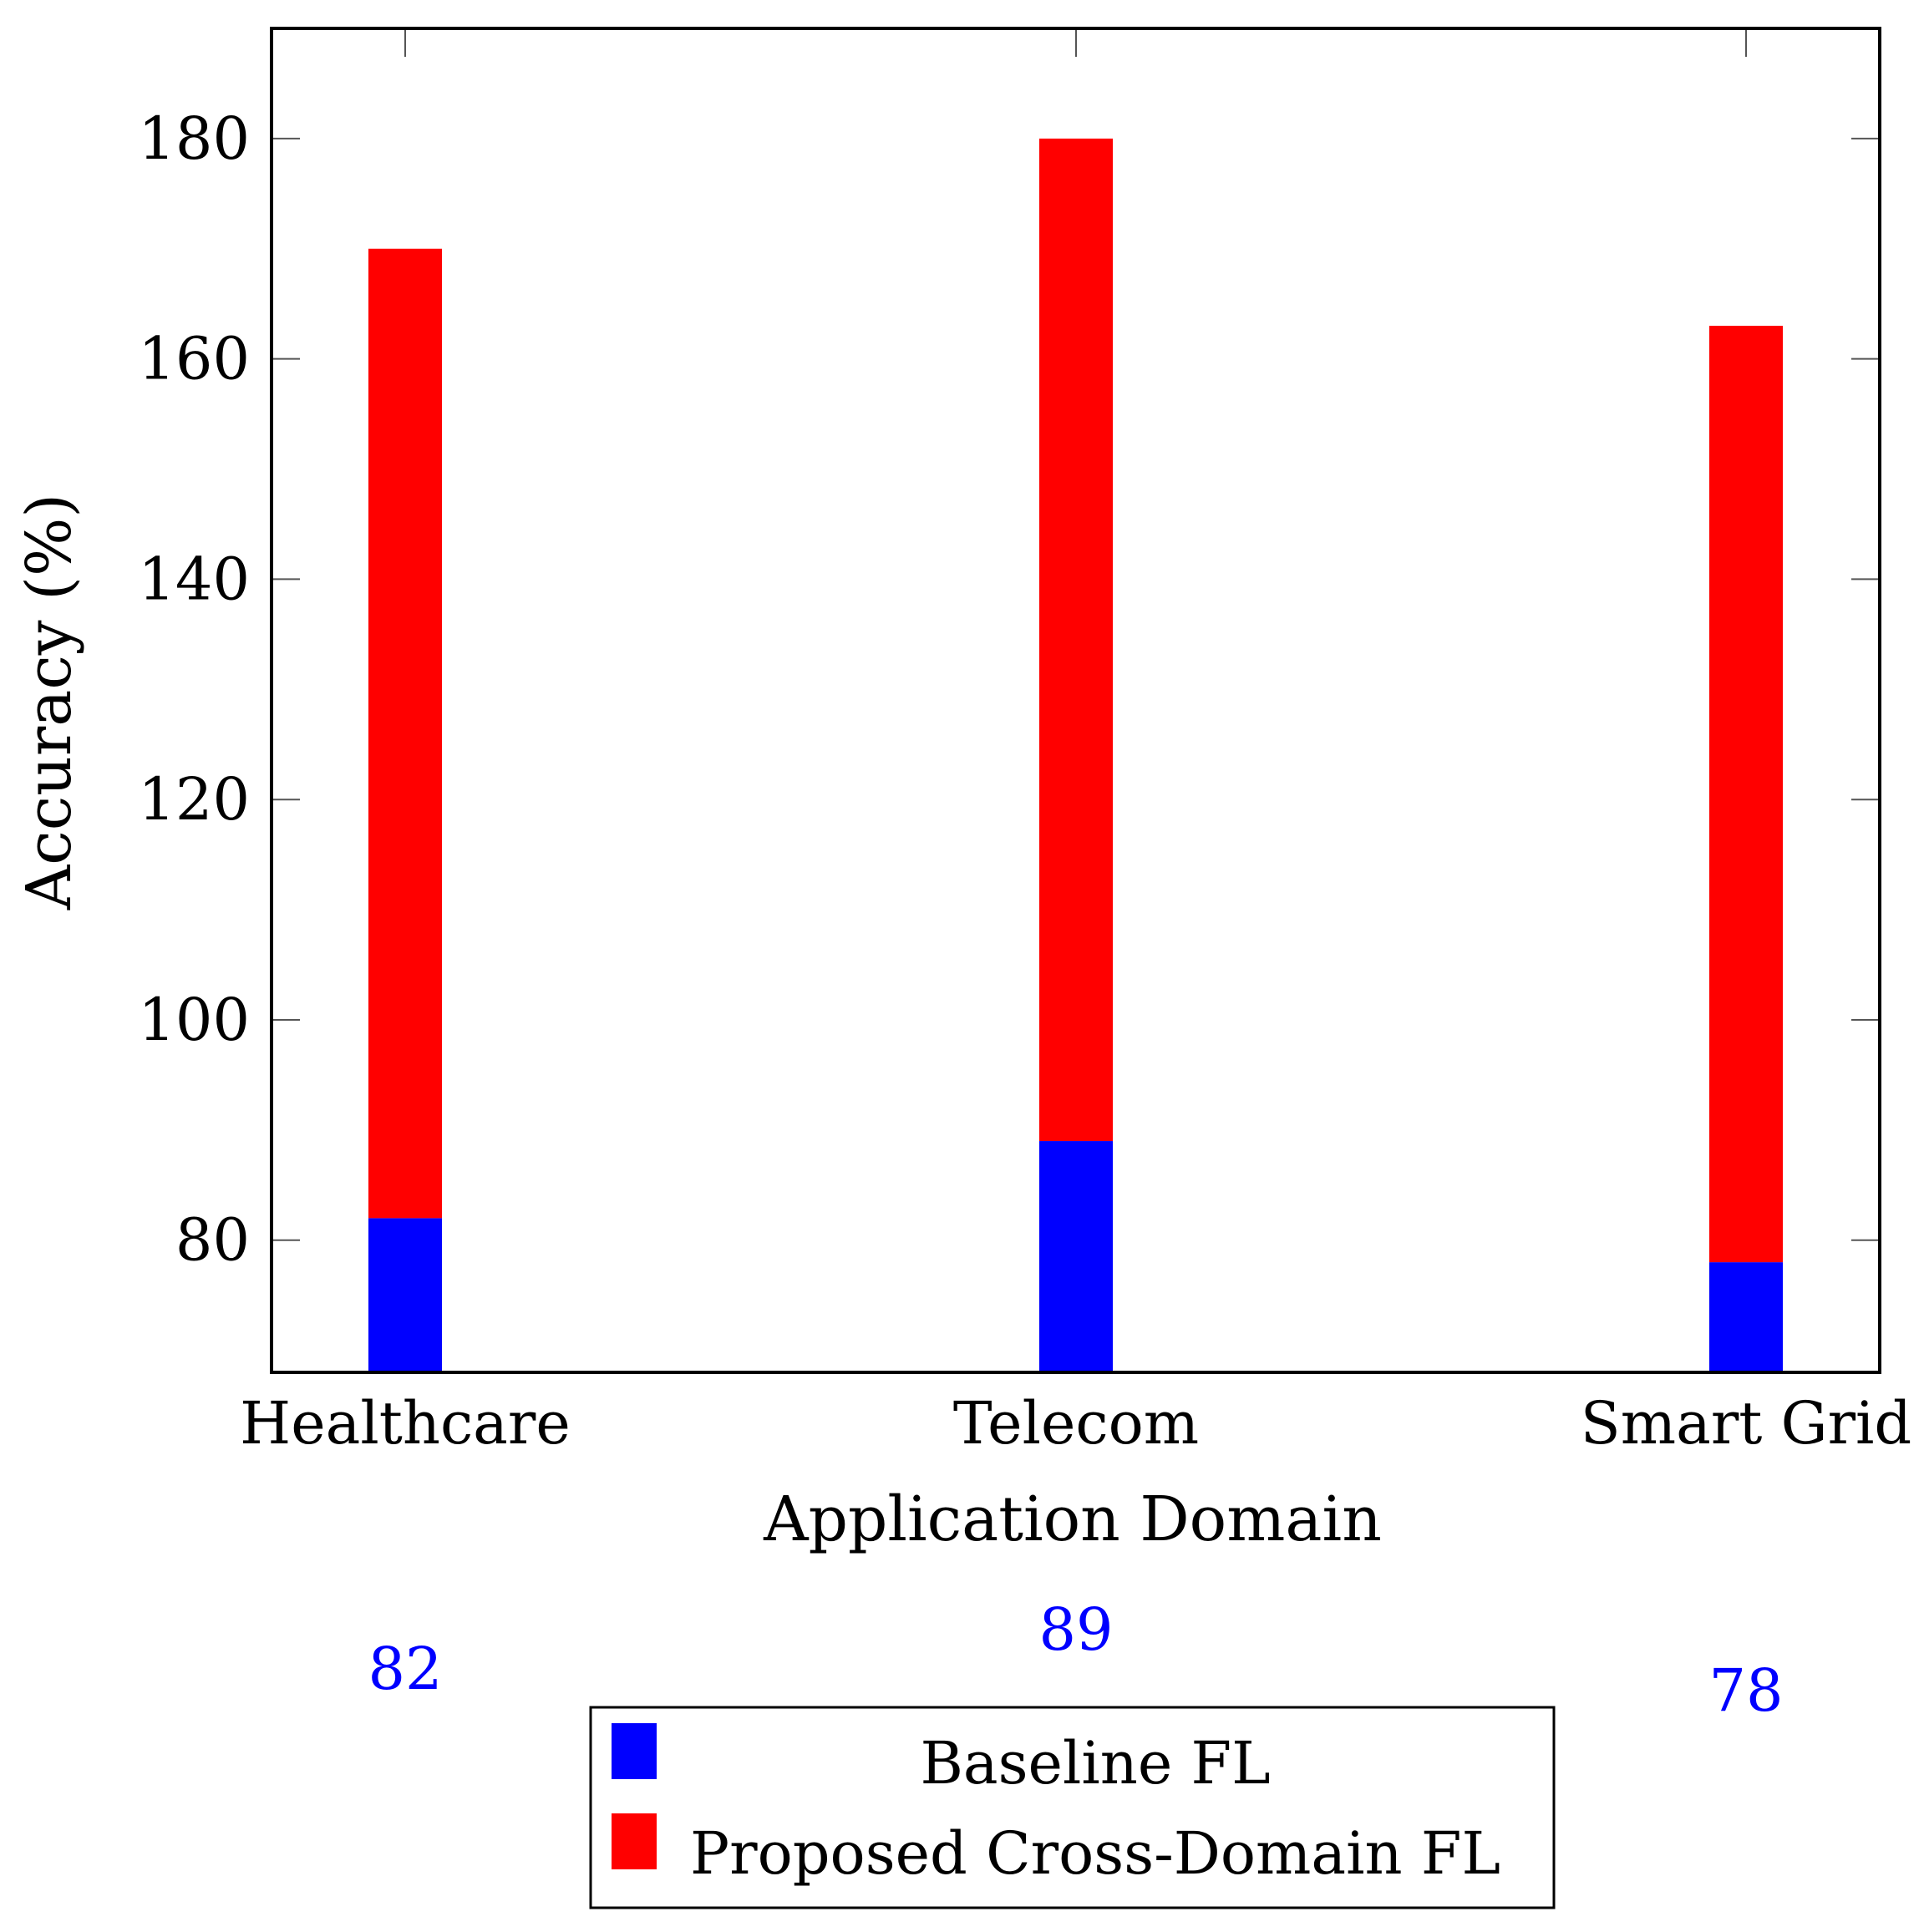  I want to click on x-tick-label-smart-grid: Smart Grid, so click(1746, 1423).